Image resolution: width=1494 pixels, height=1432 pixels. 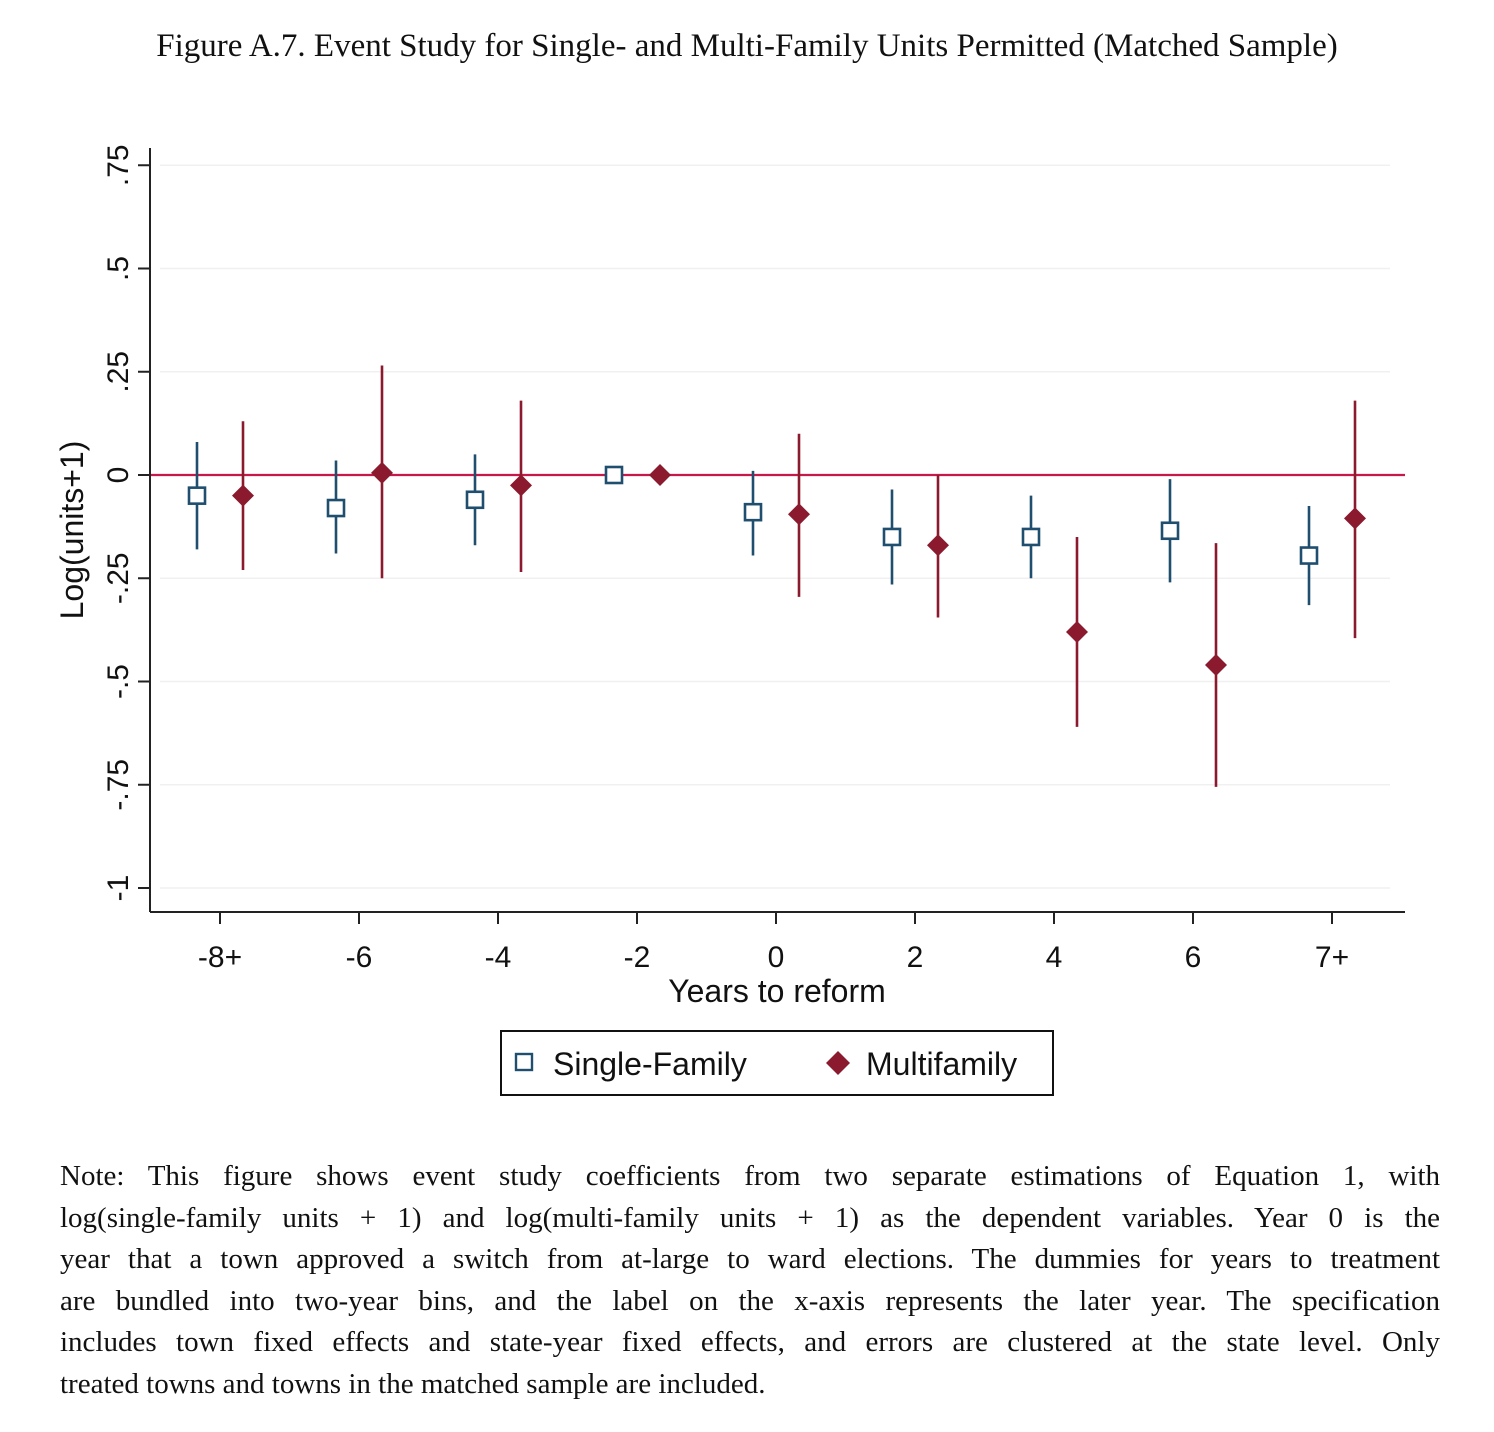 What do you see at coordinates (118, 785) in the screenshot?
I see `y-tick-label: -.75` at bounding box center [118, 785].